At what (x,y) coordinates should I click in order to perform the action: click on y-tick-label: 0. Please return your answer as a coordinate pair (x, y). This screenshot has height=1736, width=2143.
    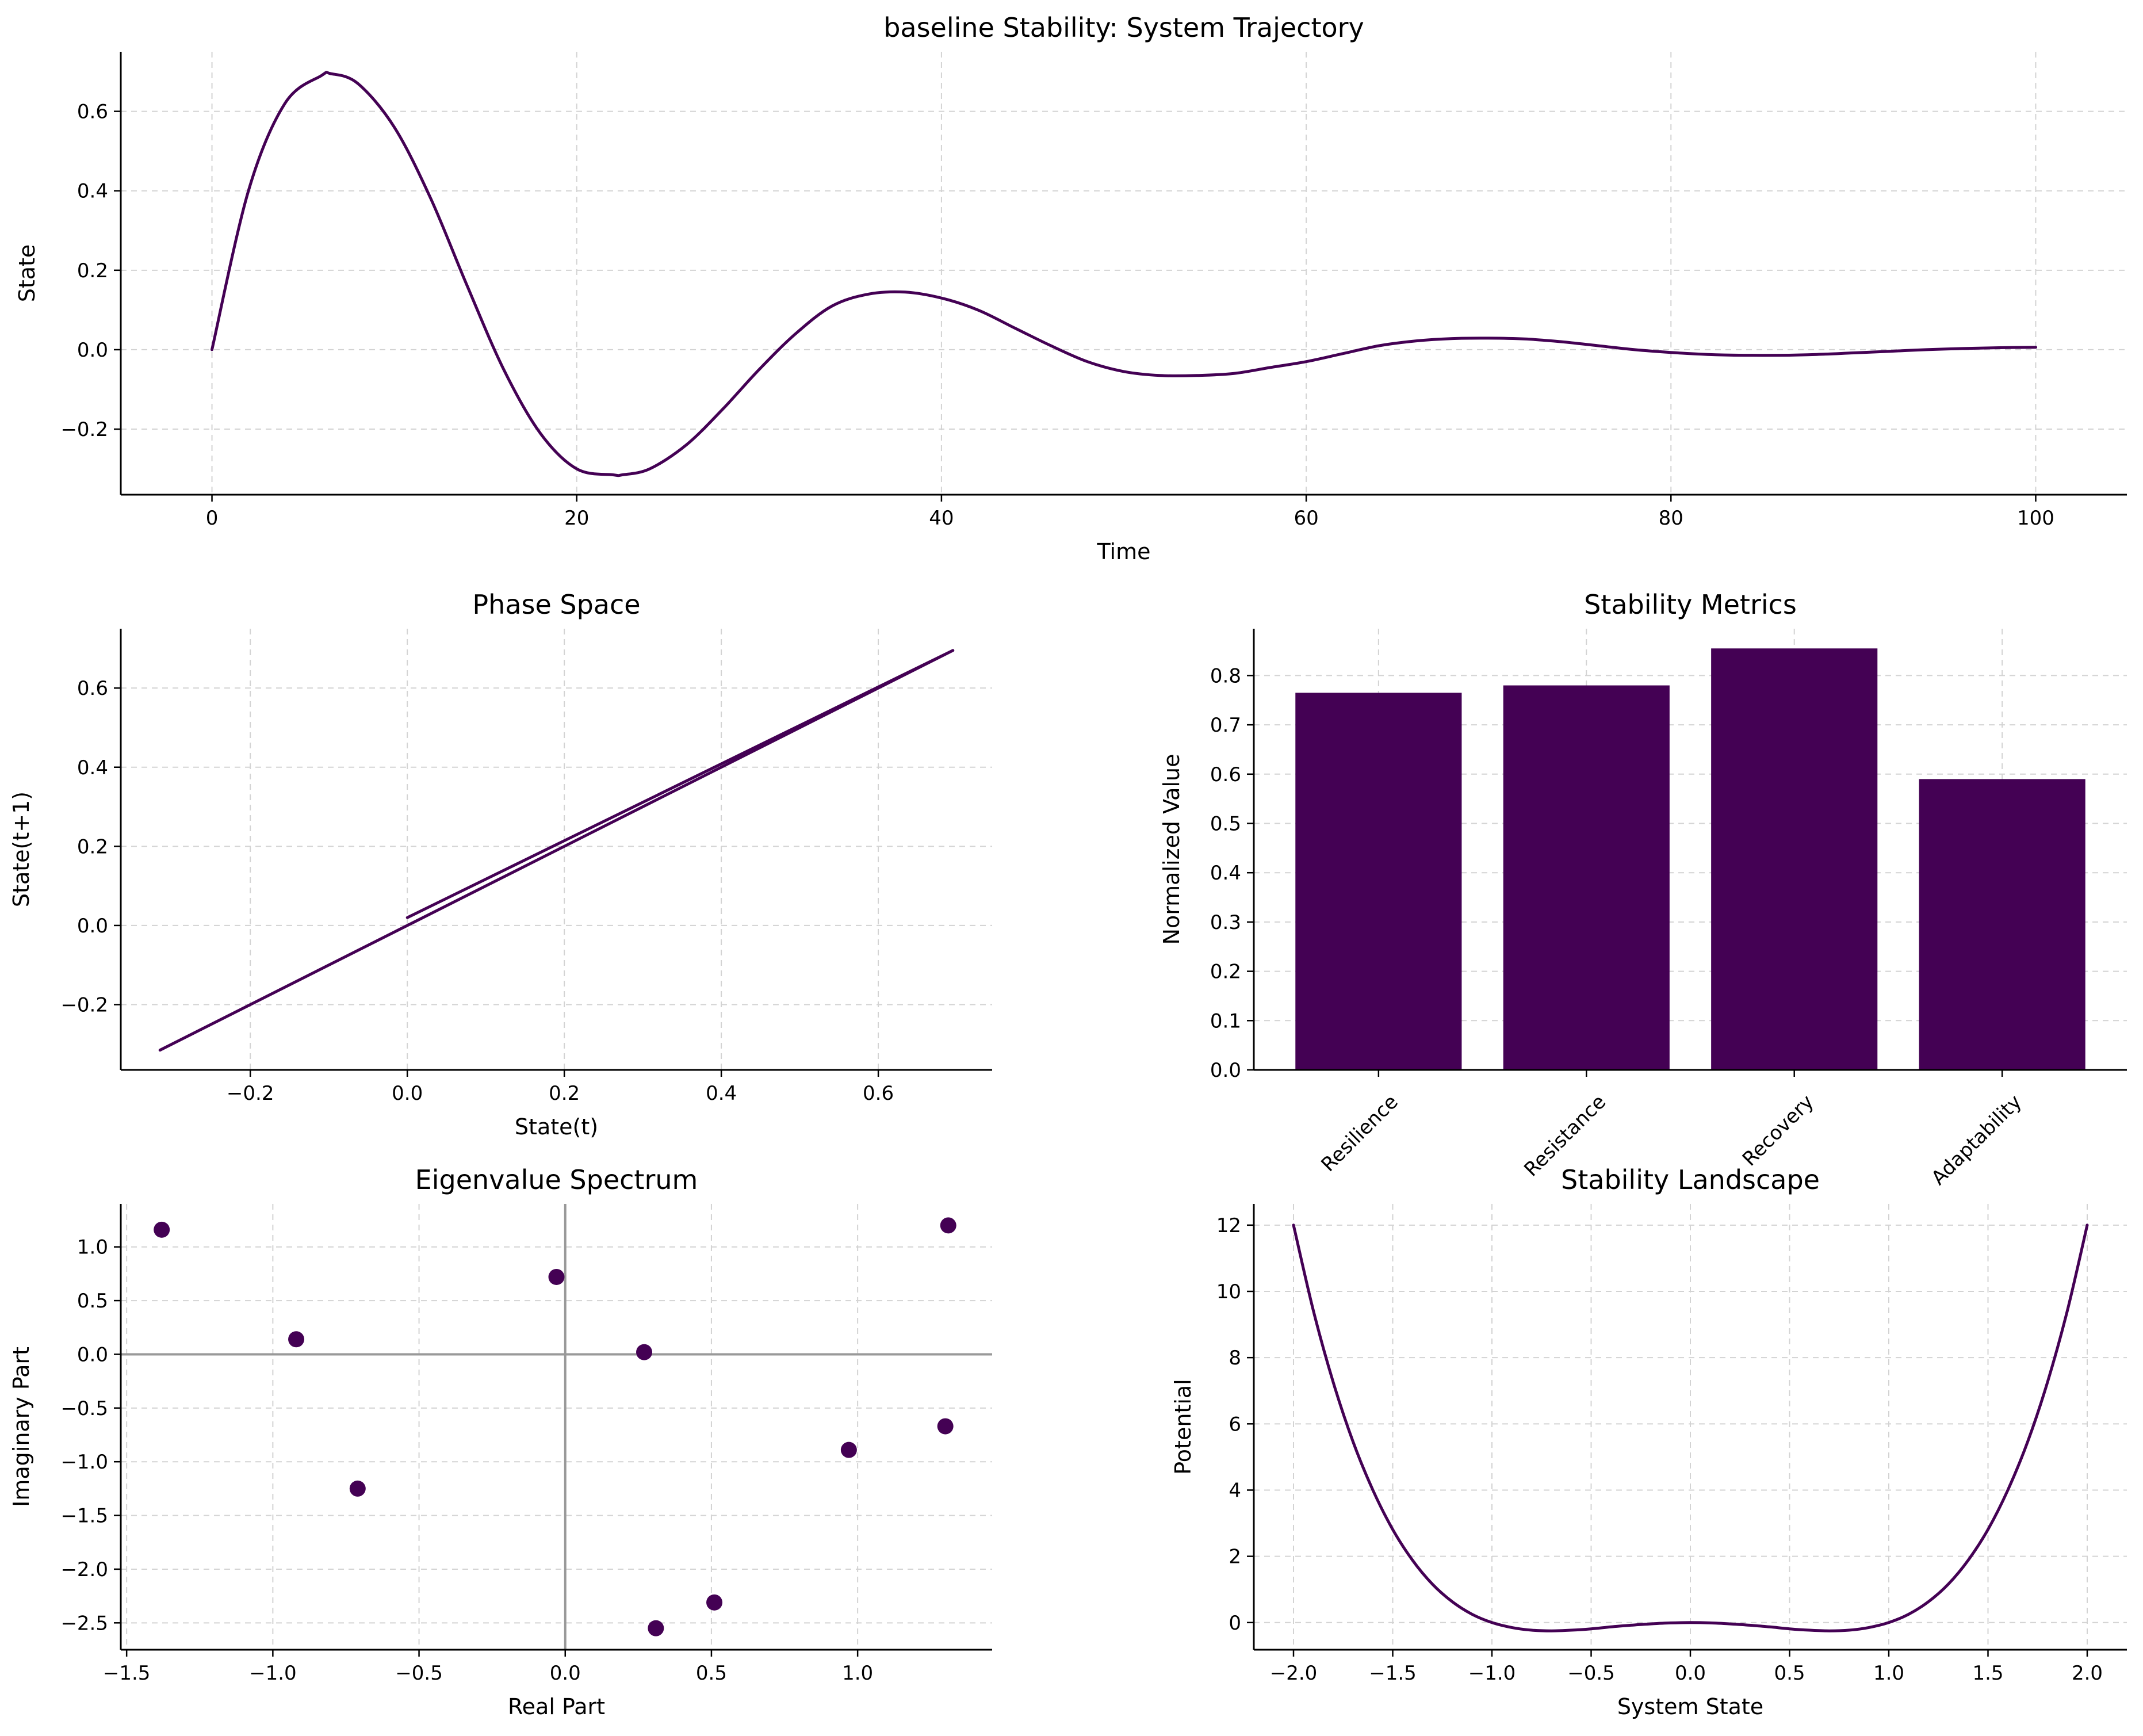
    Looking at the image, I should click on (1235, 1624).